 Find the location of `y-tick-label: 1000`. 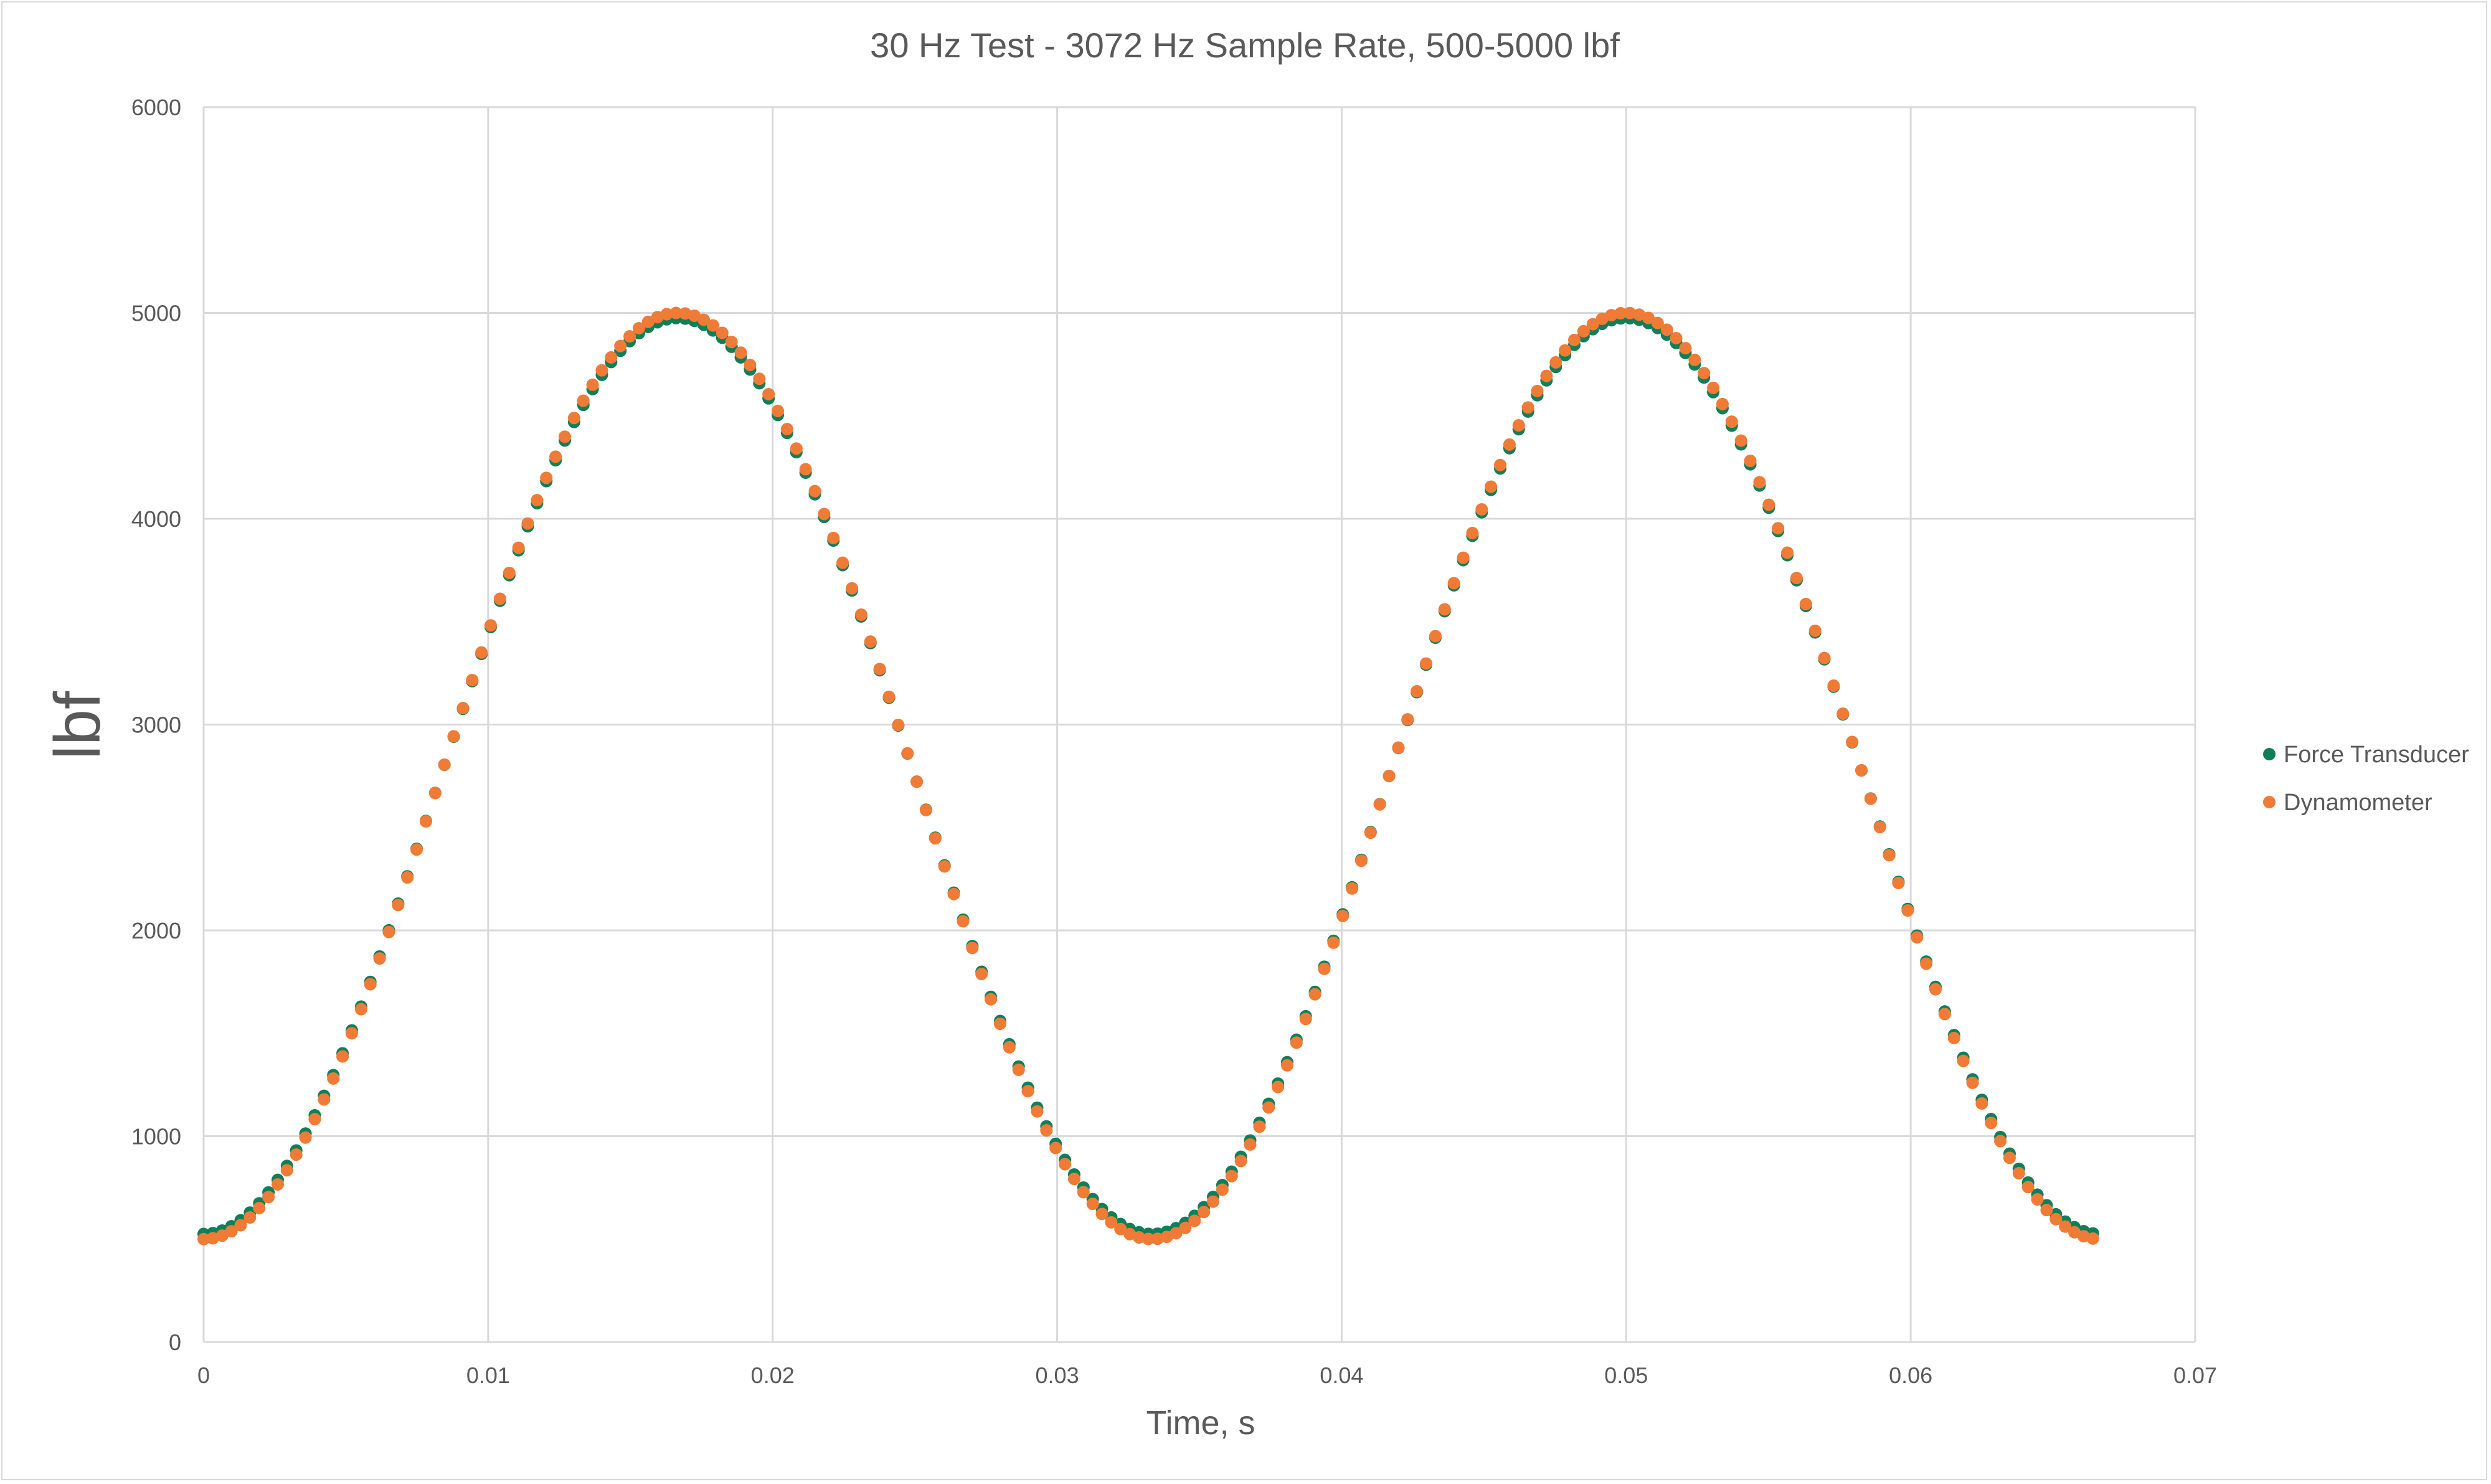

y-tick-label: 1000 is located at coordinates (156, 1137).